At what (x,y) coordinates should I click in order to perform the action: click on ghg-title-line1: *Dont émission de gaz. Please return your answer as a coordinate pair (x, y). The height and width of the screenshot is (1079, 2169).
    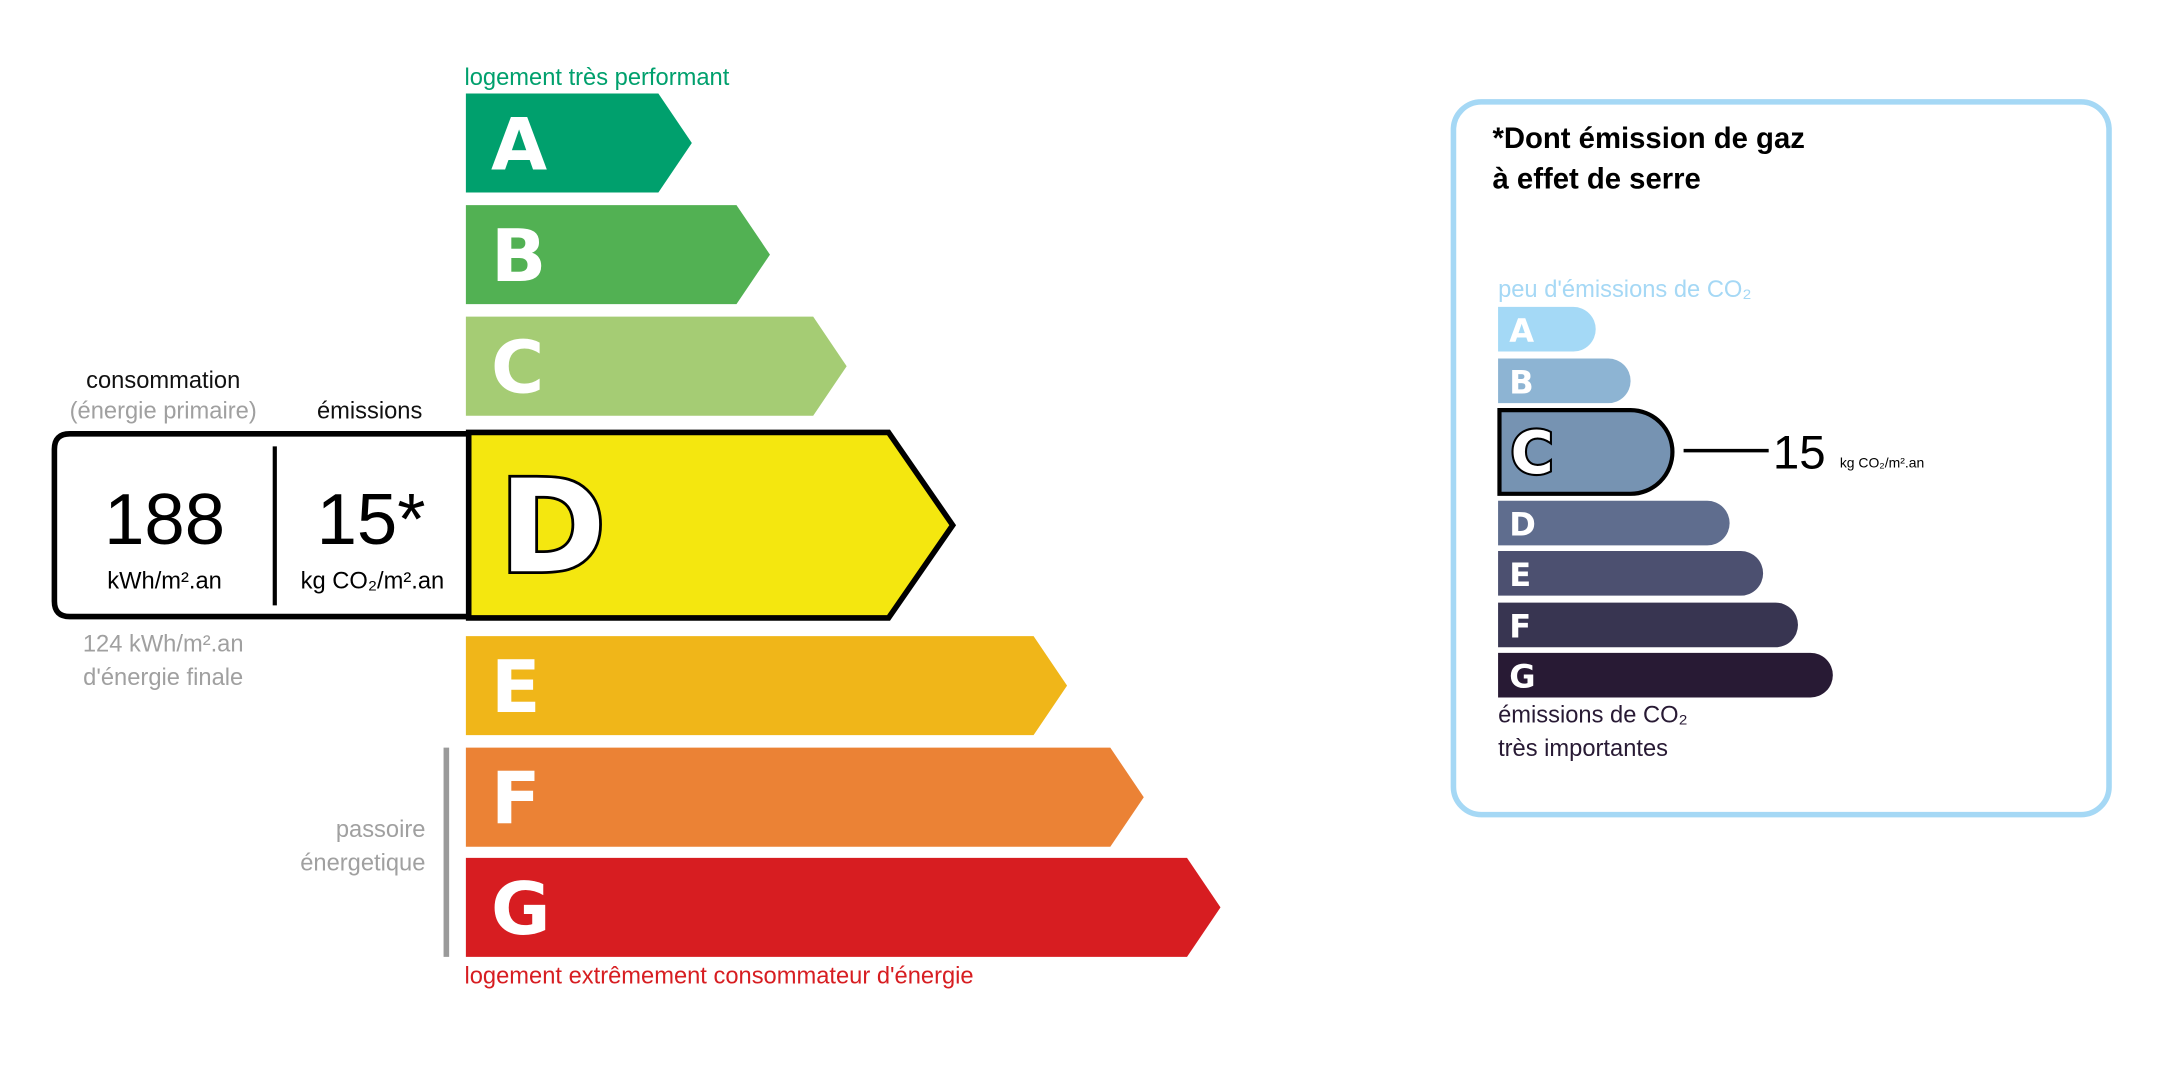
    Looking at the image, I should click on (1648, 138).